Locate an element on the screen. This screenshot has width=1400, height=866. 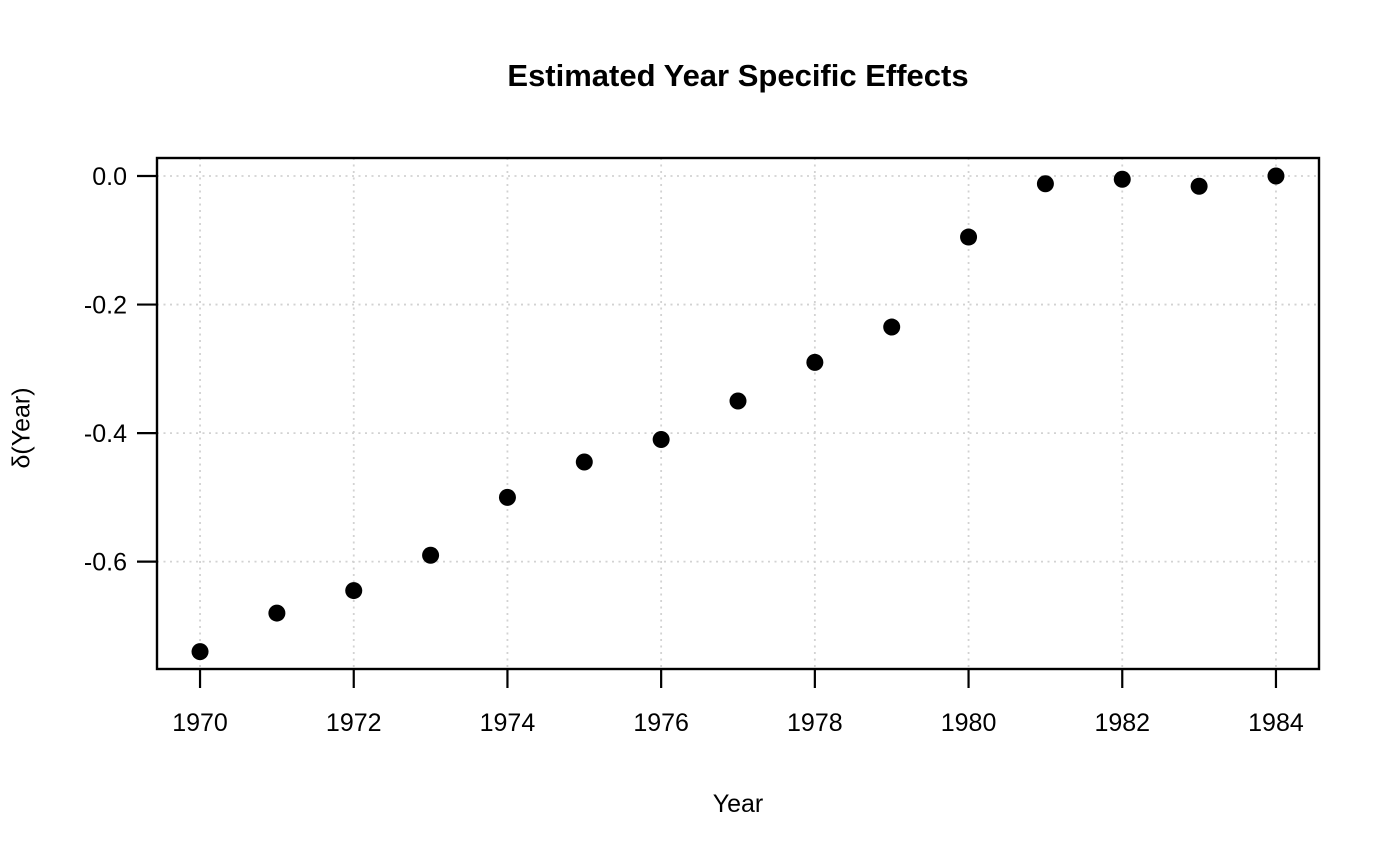
y-tick-label: 0.0 is located at coordinates (109, 177).